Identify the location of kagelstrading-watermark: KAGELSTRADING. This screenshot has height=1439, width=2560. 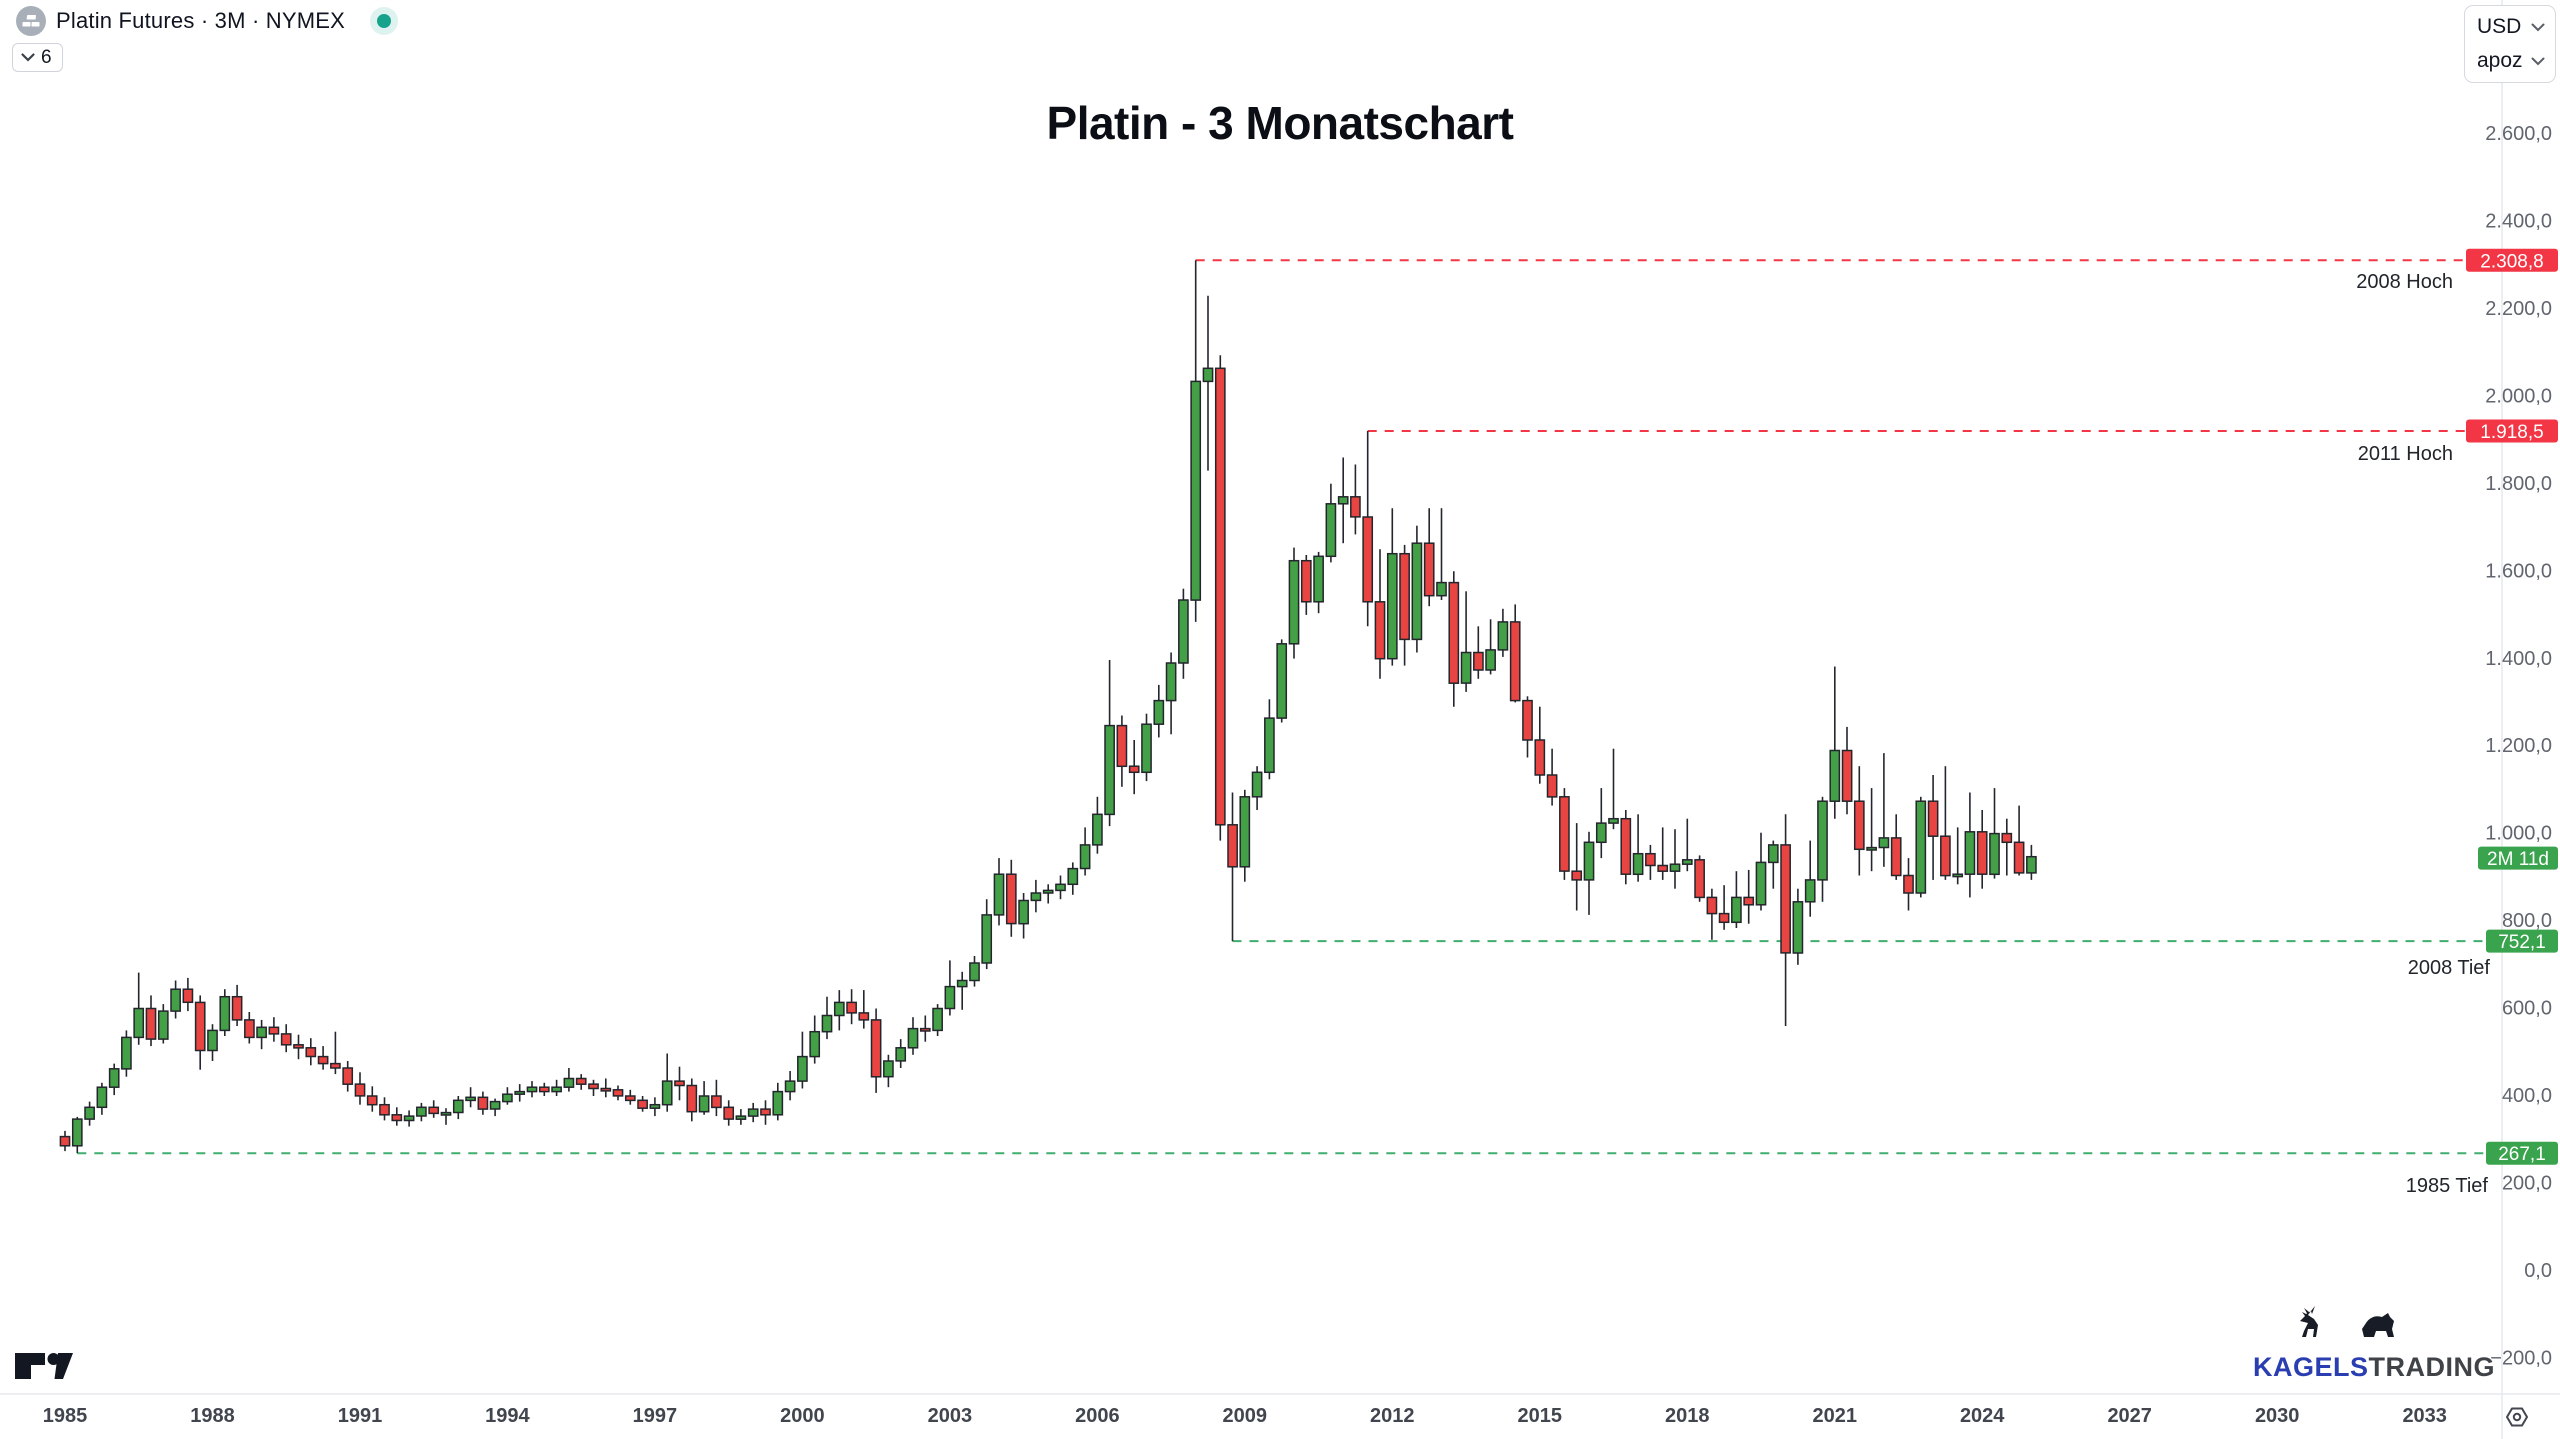
(2374, 1343).